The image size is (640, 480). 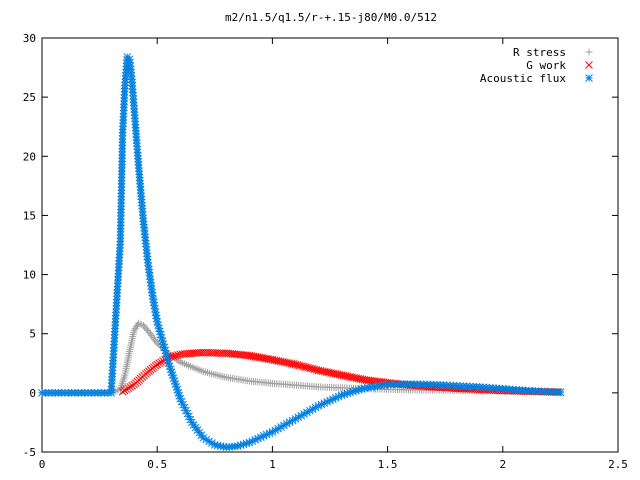 I want to click on x-tick-label: 0, so click(x=42, y=464).